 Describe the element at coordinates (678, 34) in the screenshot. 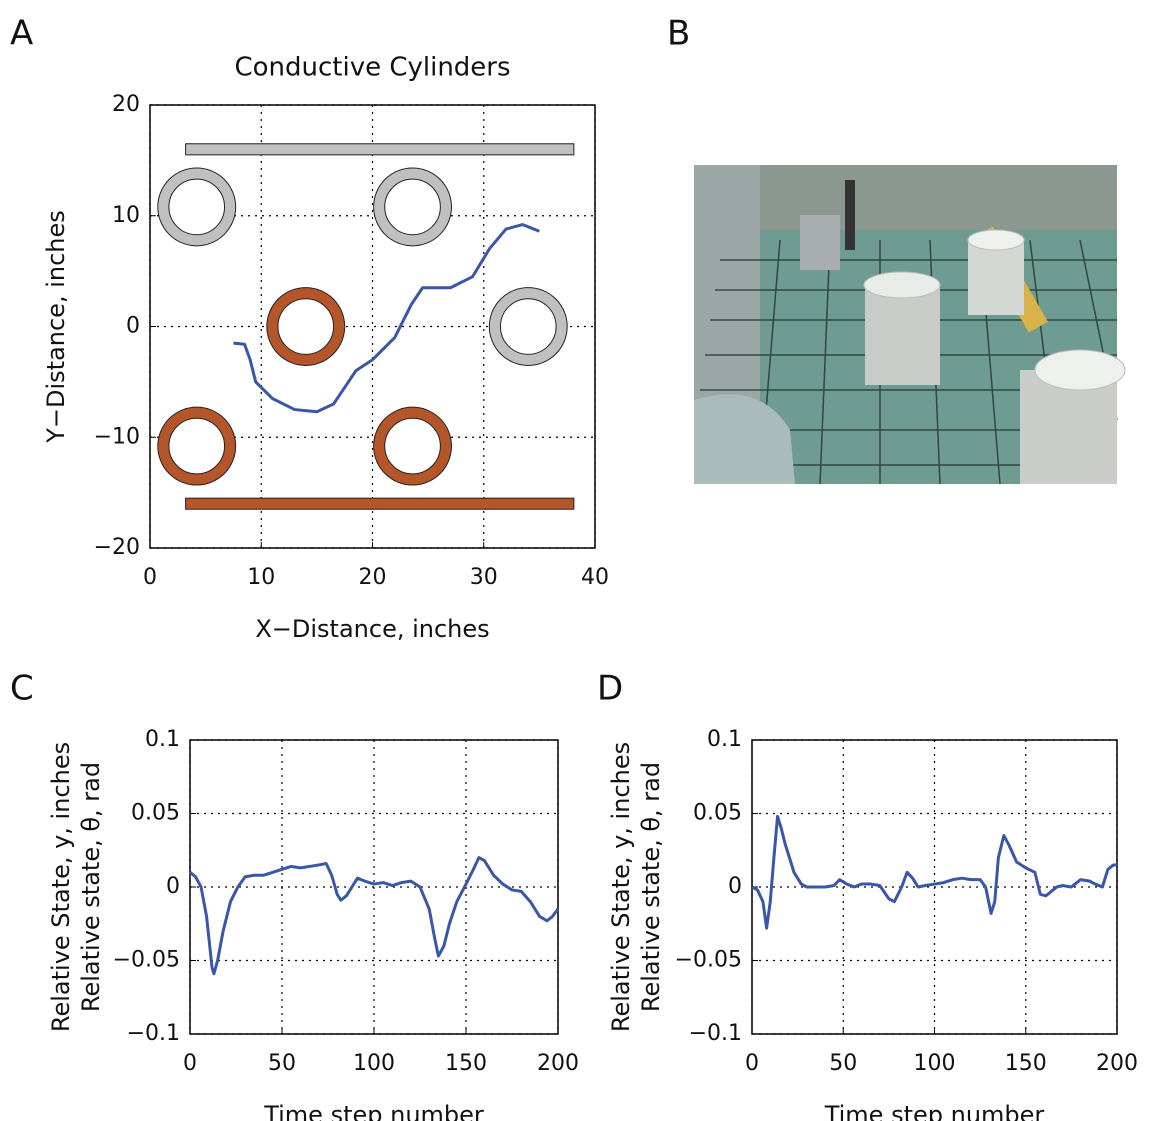

I see `panel-label: B` at that location.